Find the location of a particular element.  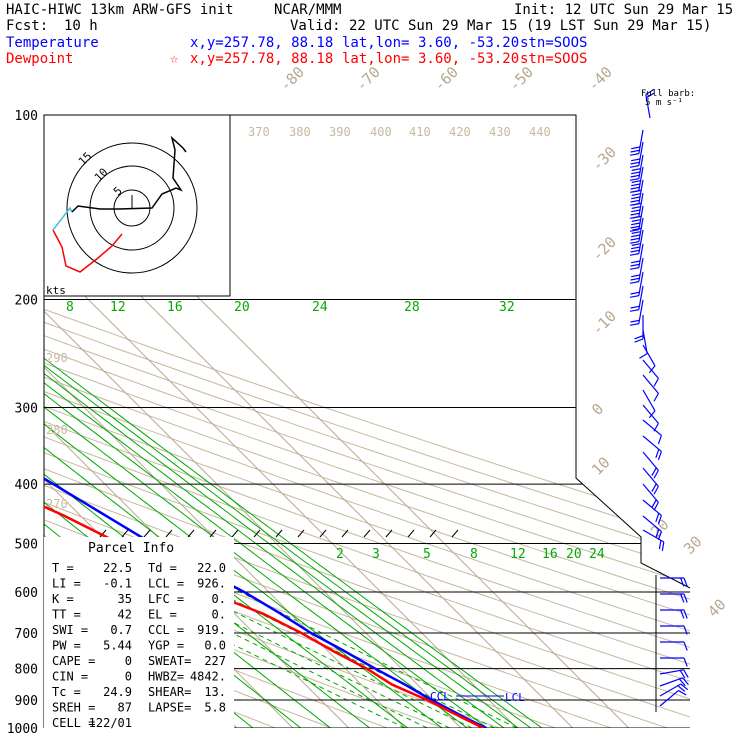

pressure-label: 100 is located at coordinates (26, 116).